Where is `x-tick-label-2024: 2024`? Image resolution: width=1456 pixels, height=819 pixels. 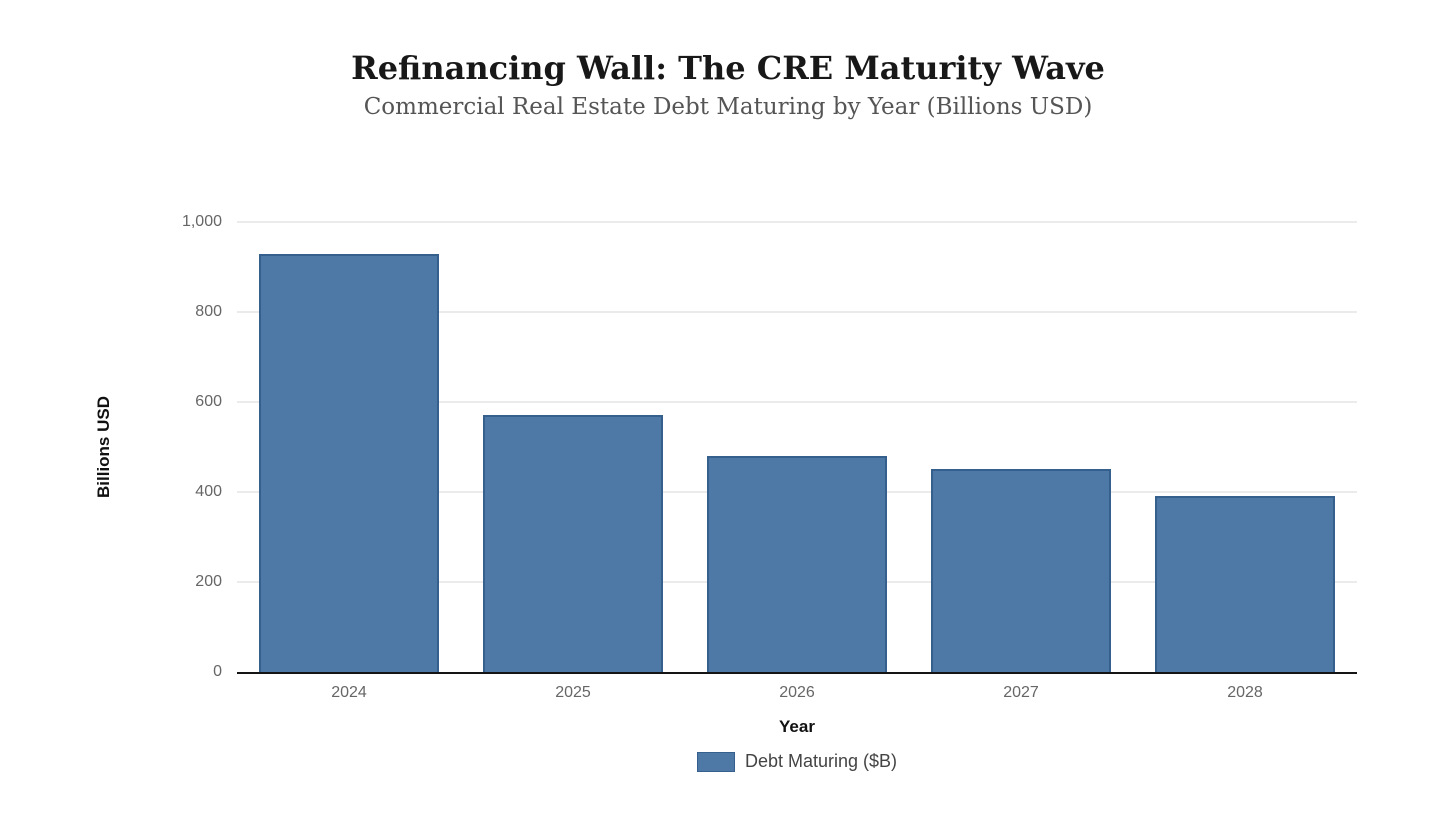
x-tick-label-2024: 2024 is located at coordinates (349, 692).